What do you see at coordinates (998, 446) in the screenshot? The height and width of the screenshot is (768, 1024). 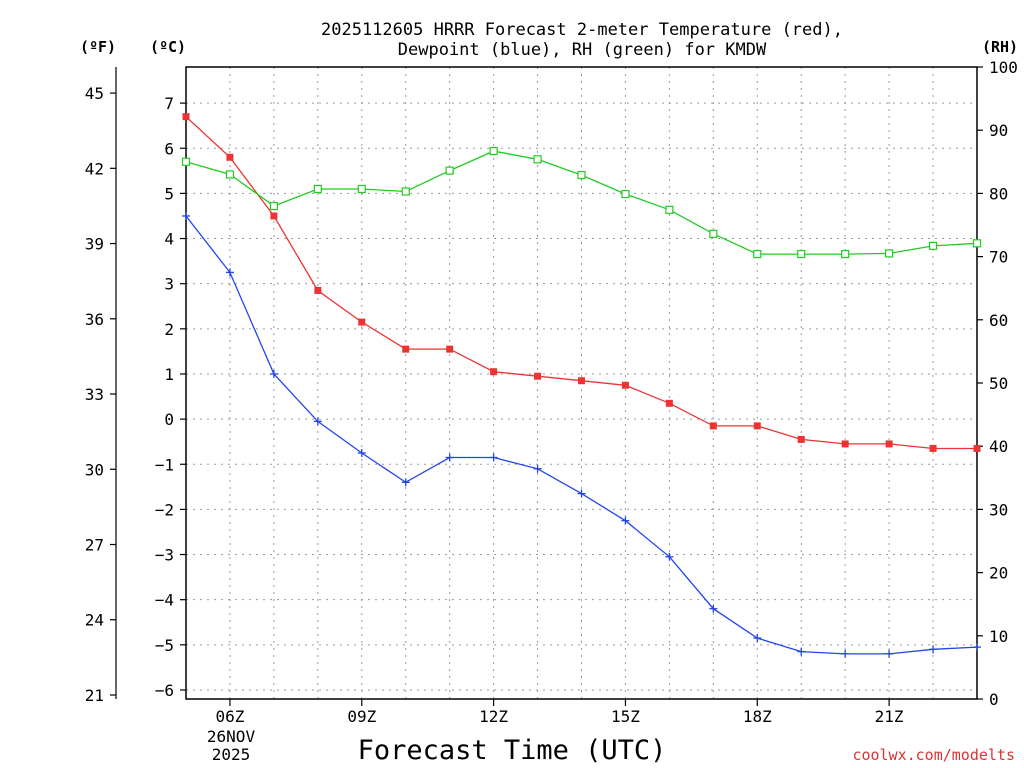 I see `rh-tick-label: 40` at bounding box center [998, 446].